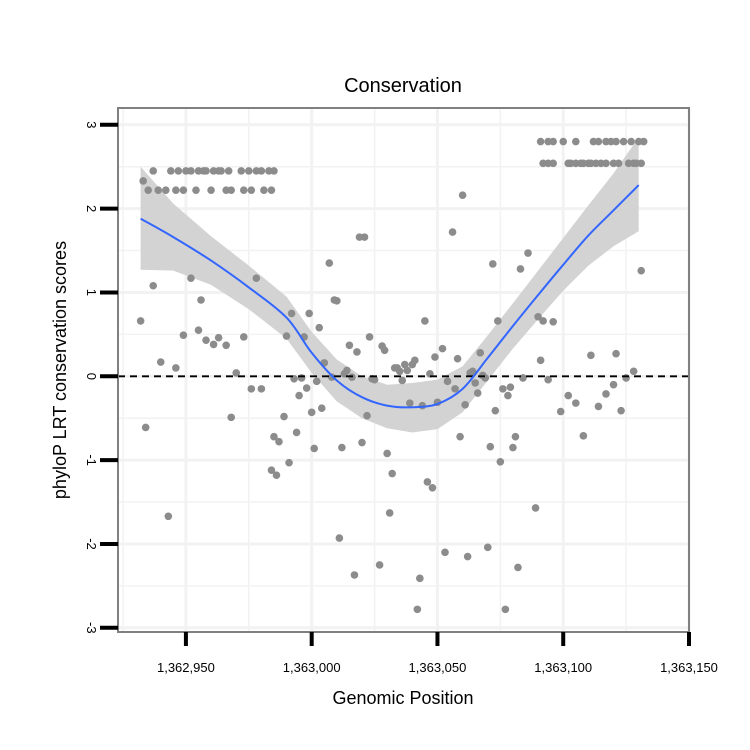  What do you see at coordinates (402, 698) in the screenshot?
I see `x-axis-title: Genomic Position` at bounding box center [402, 698].